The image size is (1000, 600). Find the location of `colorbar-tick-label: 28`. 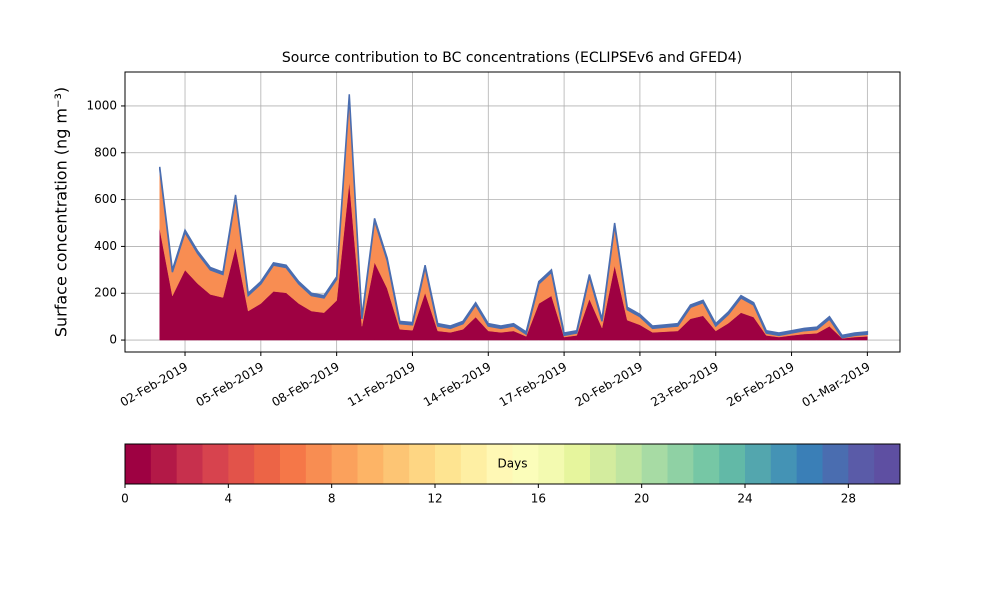

colorbar-tick-label: 28 is located at coordinates (848, 499).